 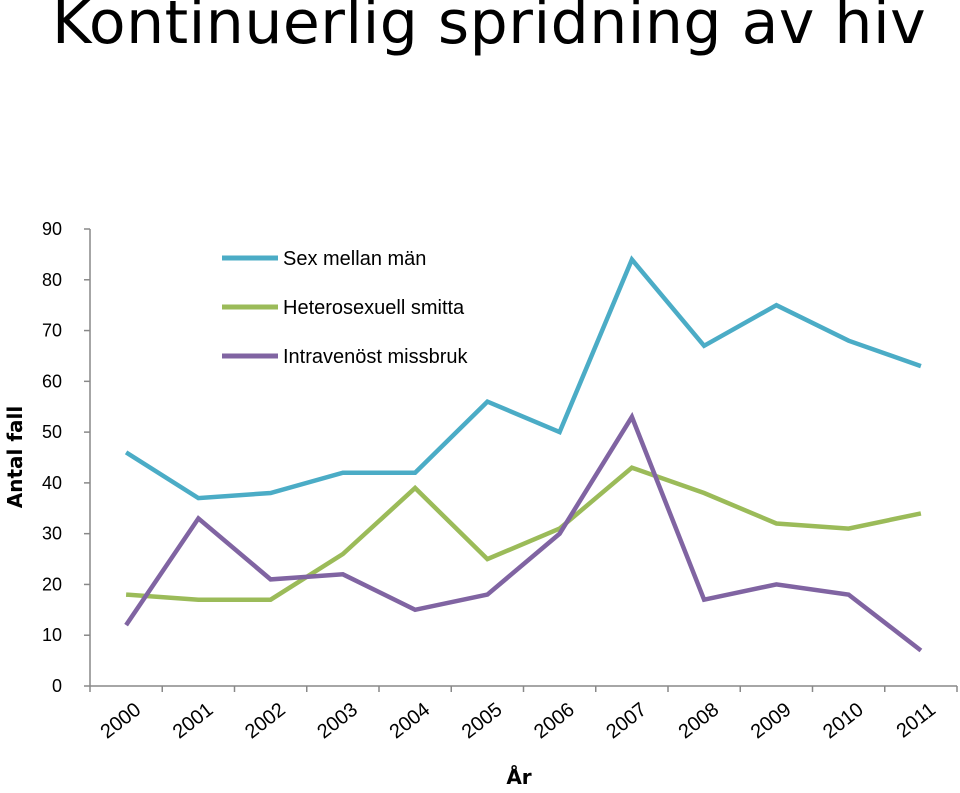 I want to click on y-tick-label: 80, so click(x=52, y=280).